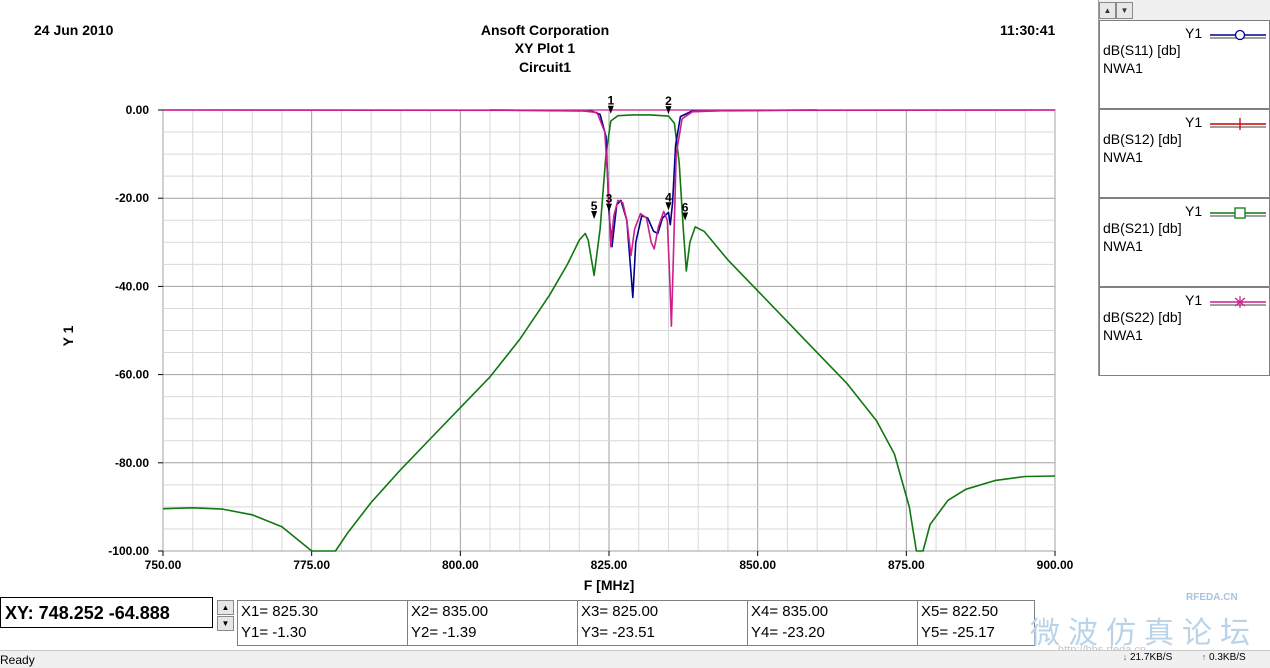  What do you see at coordinates (1204, 657) in the screenshot?
I see `arrow-up-icon: ↑` at bounding box center [1204, 657].